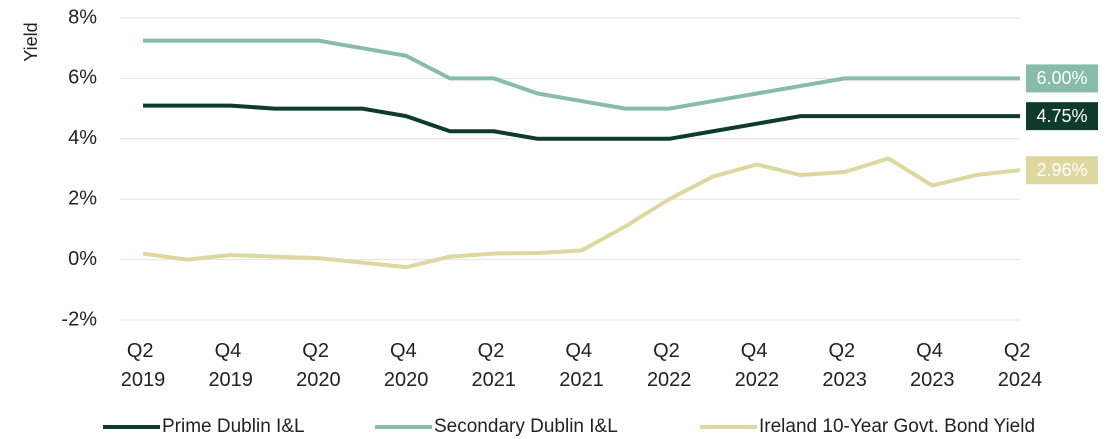 Image resolution: width=1117 pixels, height=439 pixels. What do you see at coordinates (318, 365) in the screenshot?
I see `x-tick-label: Q2 2020` at bounding box center [318, 365].